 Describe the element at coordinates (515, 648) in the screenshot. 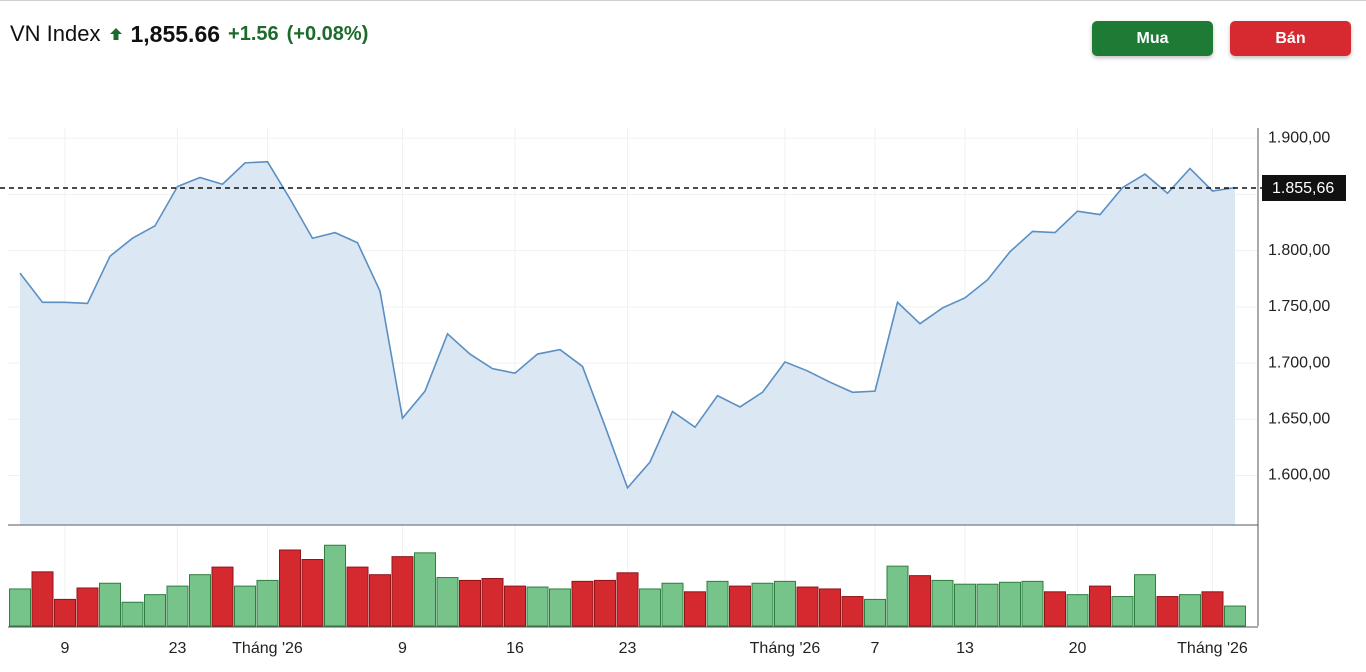

I see `x-tick-label: 16` at that location.